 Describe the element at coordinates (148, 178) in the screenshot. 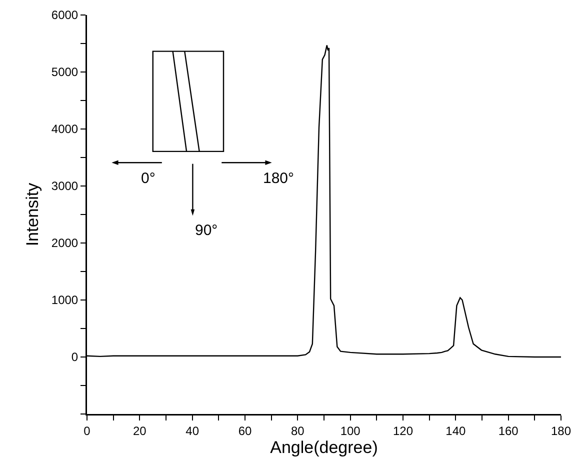

I see `annotation: 0°` at that location.